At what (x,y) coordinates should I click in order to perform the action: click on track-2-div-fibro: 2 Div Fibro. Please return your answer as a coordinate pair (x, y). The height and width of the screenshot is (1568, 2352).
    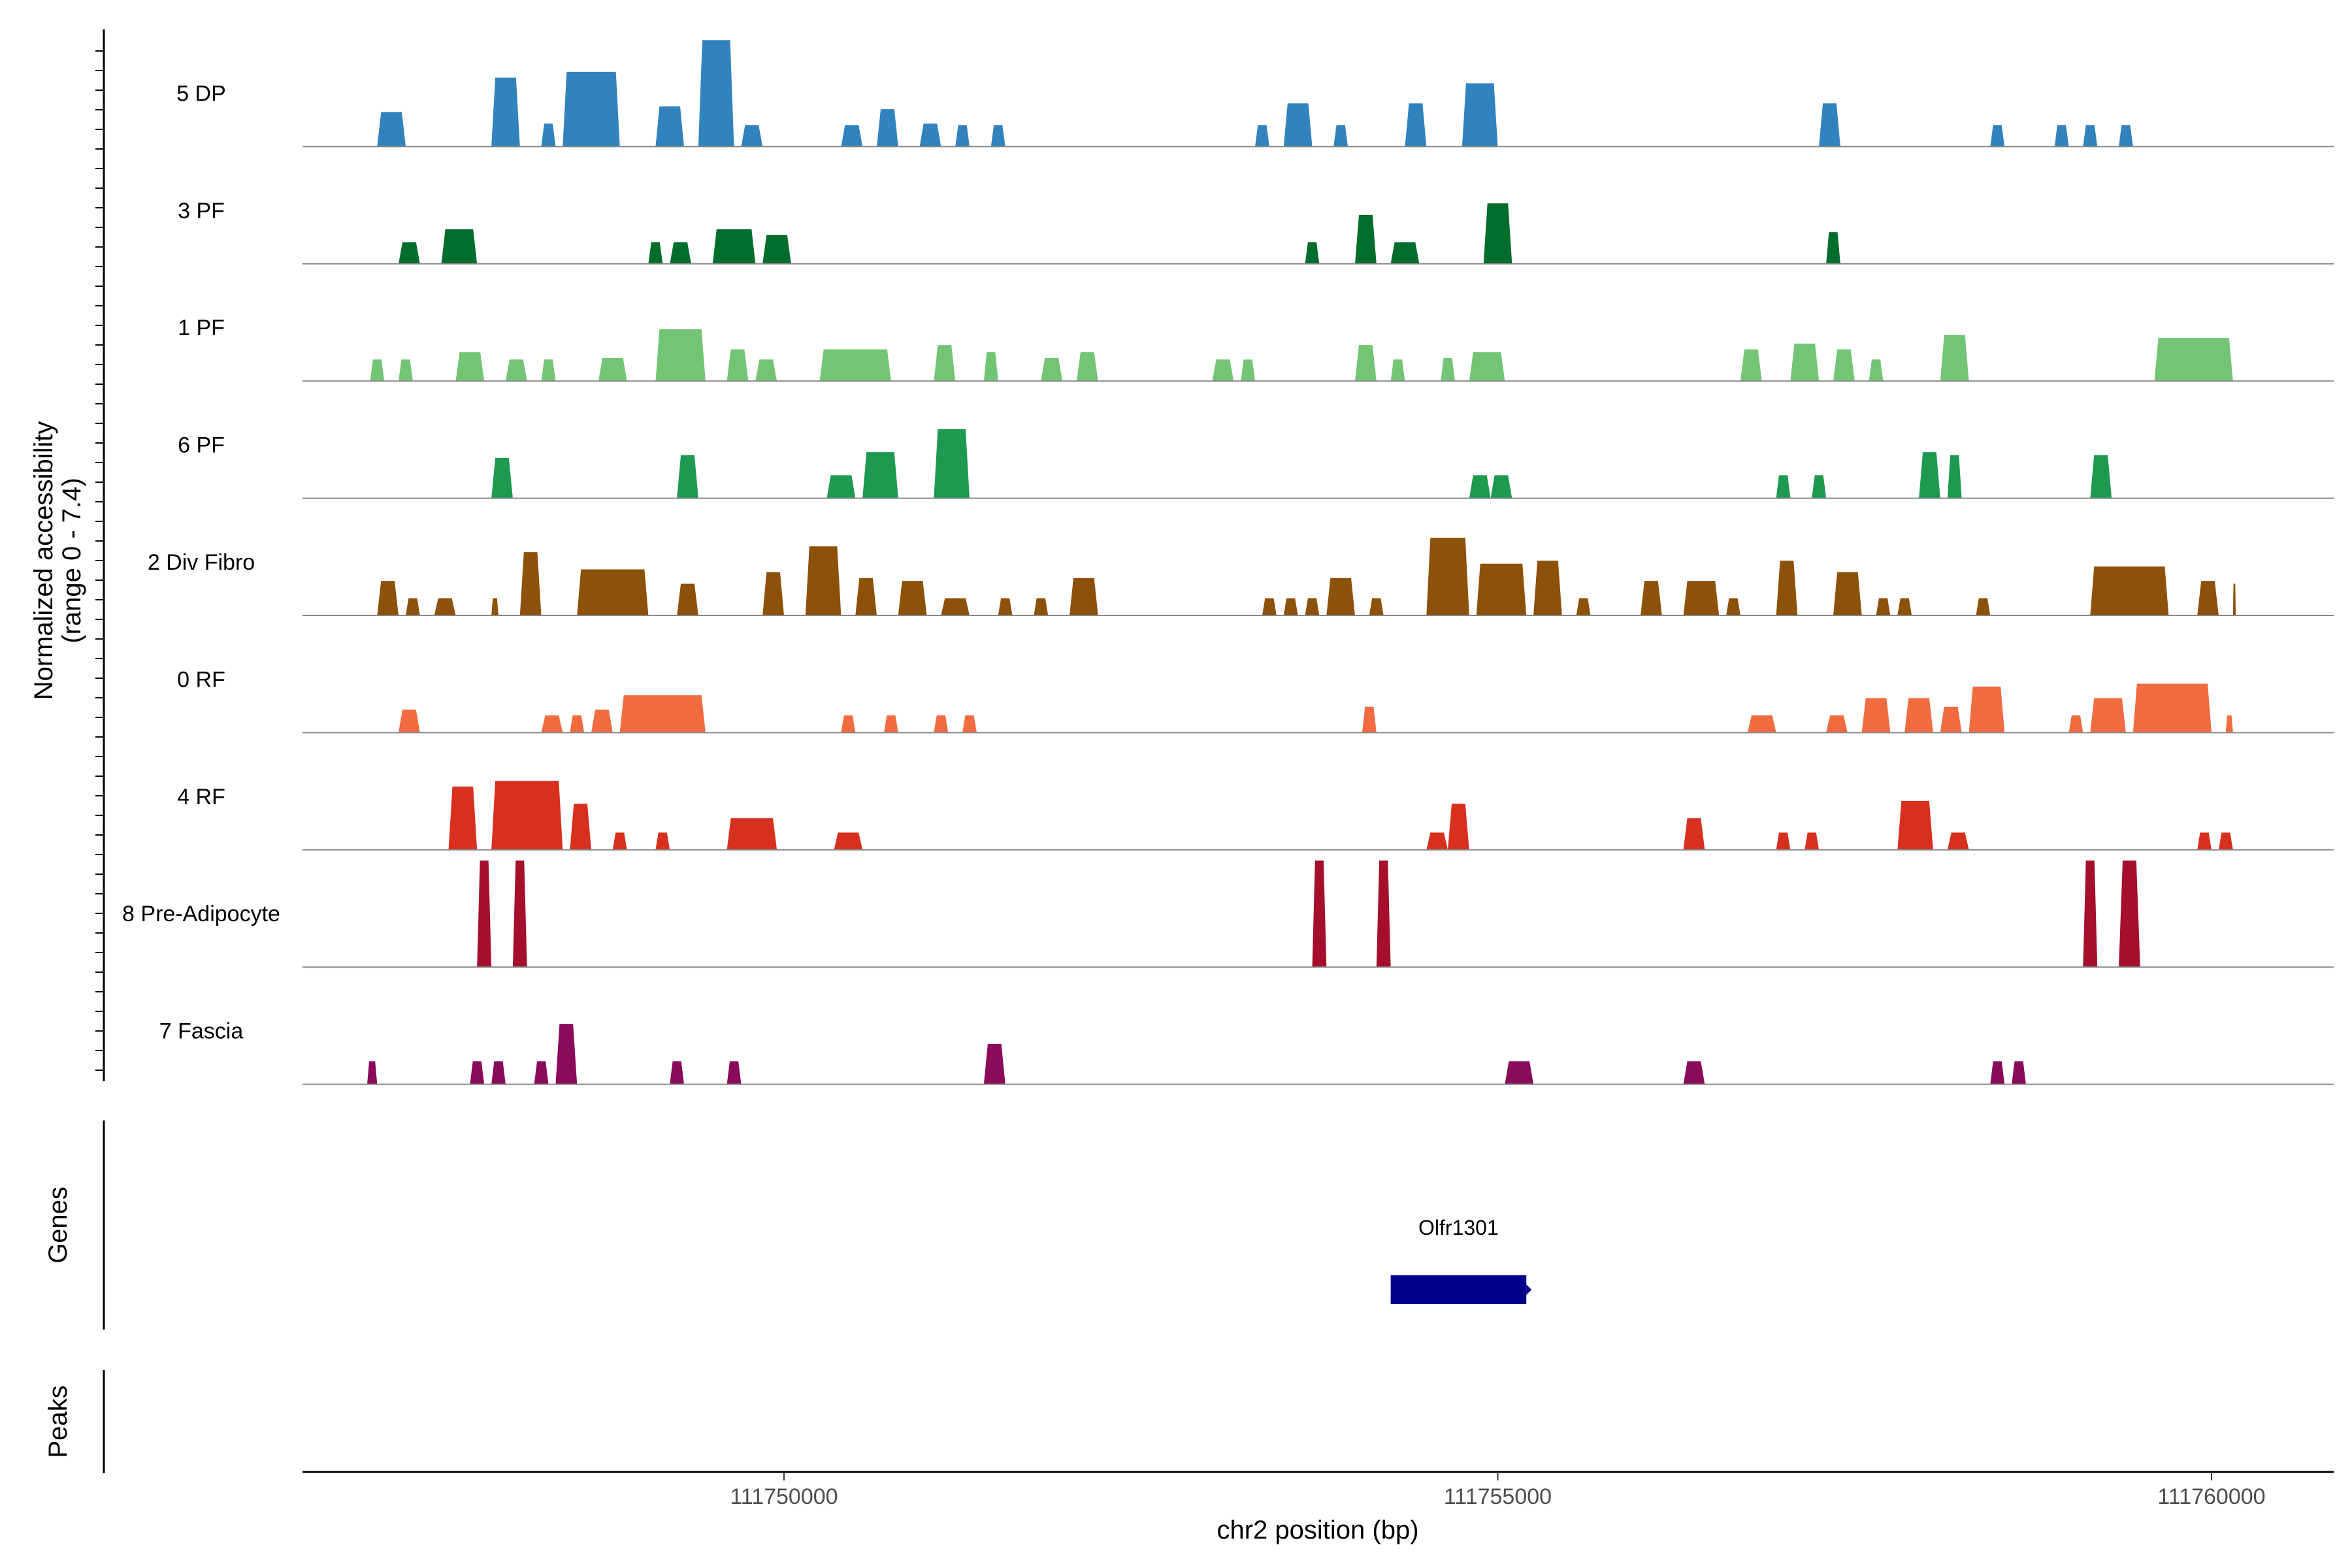
    Looking at the image, I should click on (1241, 577).